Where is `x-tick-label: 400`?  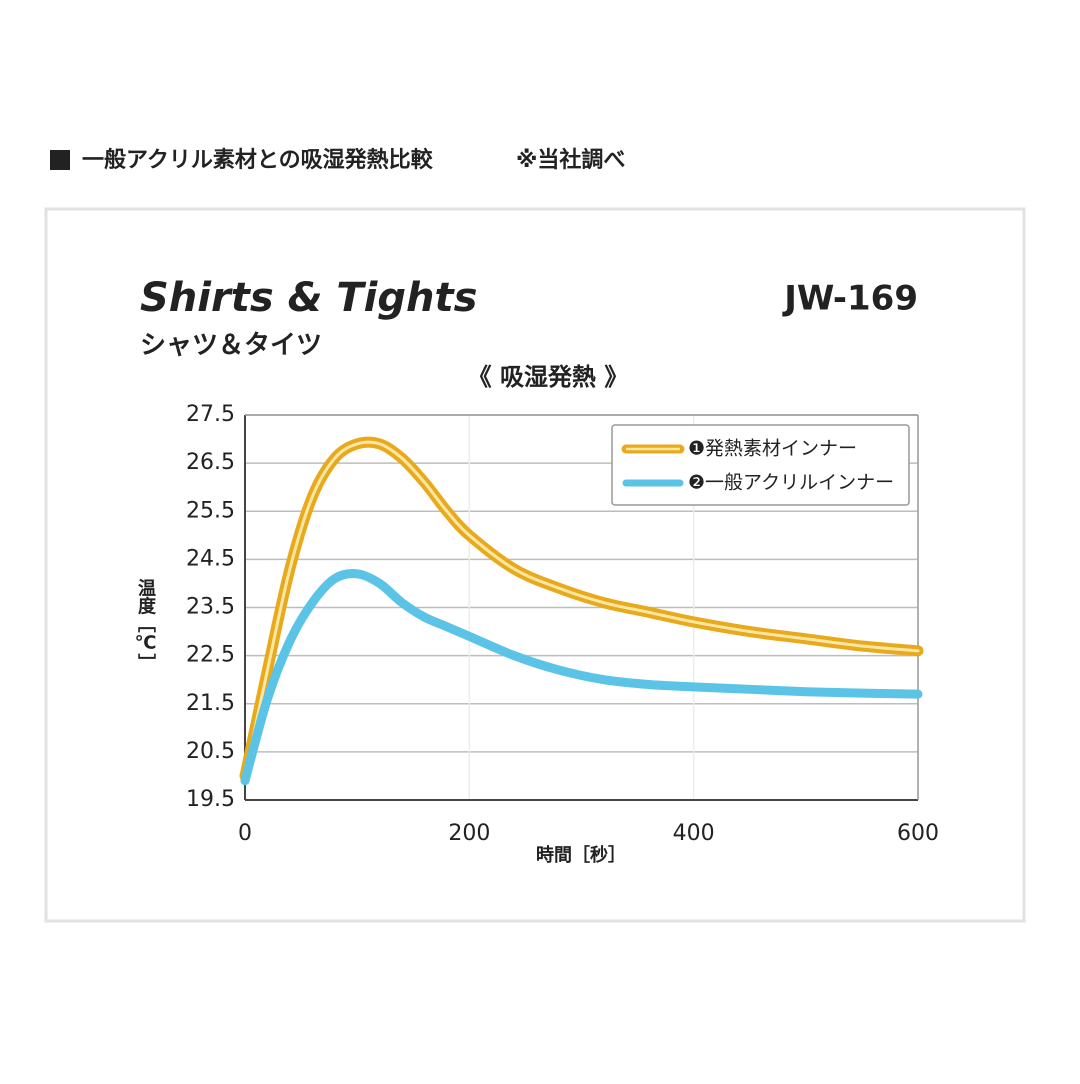 x-tick-label: 400 is located at coordinates (694, 833).